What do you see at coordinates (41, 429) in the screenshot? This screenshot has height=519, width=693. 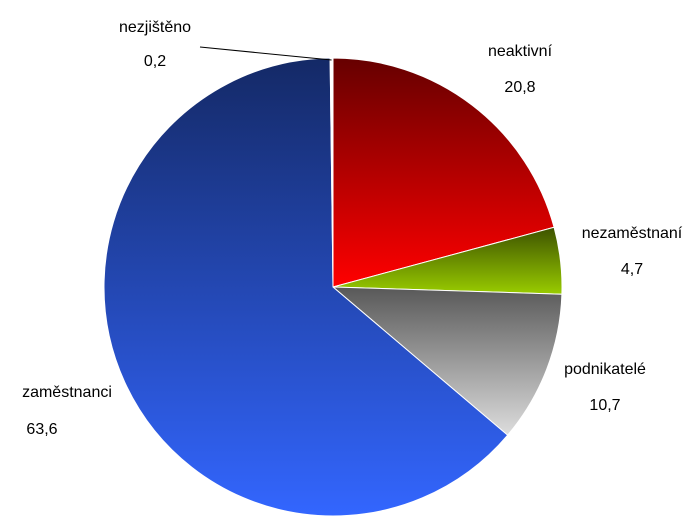 I see `slice-value: 63,6` at bounding box center [41, 429].